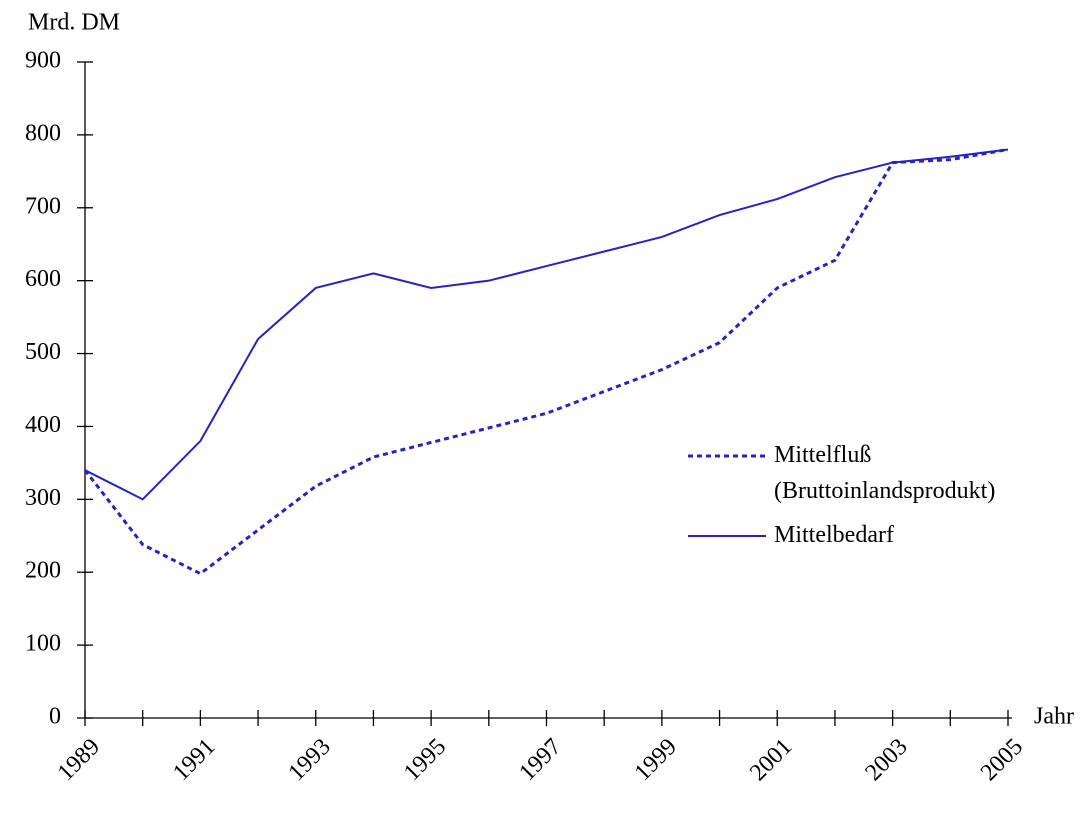  Describe the element at coordinates (43, 498) in the screenshot. I see `y-tick-label: 300` at that location.